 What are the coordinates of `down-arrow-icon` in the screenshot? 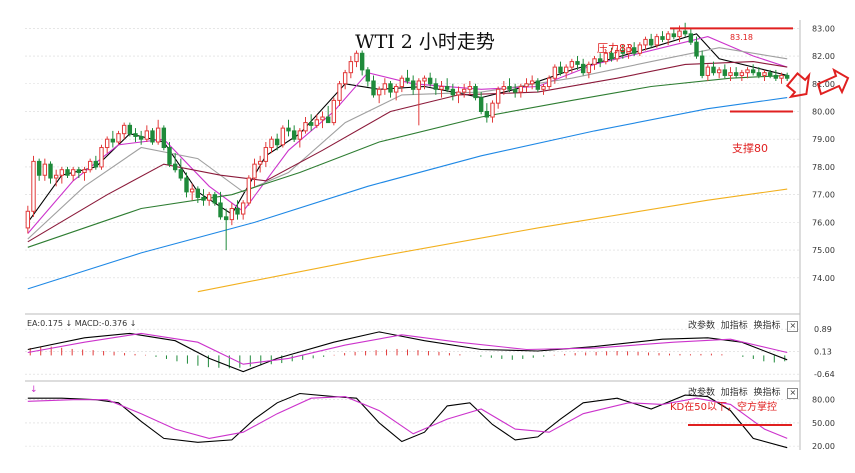 It's located at (798, 85).